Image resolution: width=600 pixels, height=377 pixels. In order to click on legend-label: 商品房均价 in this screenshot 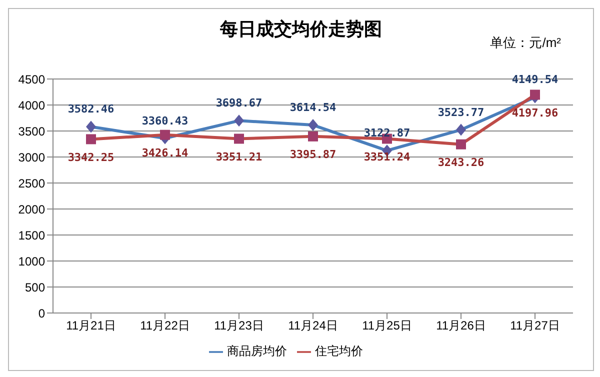, I will do `click(257, 351)`.